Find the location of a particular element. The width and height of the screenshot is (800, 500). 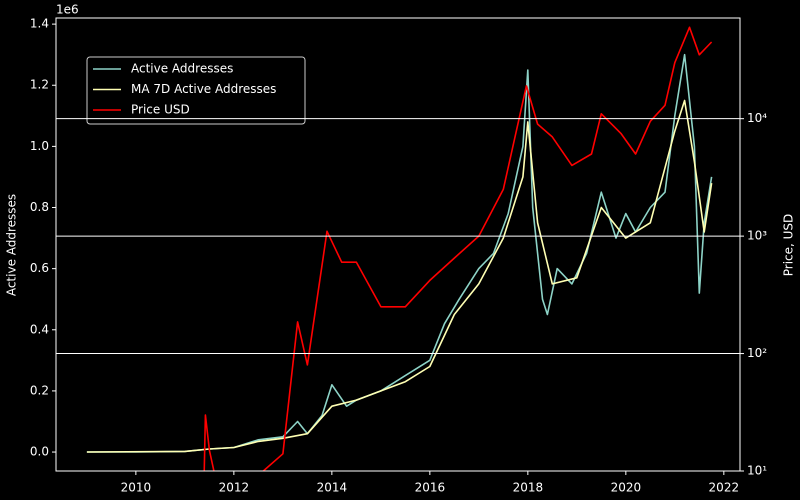

y-tick-label: 0.0 is located at coordinates (39, 452).